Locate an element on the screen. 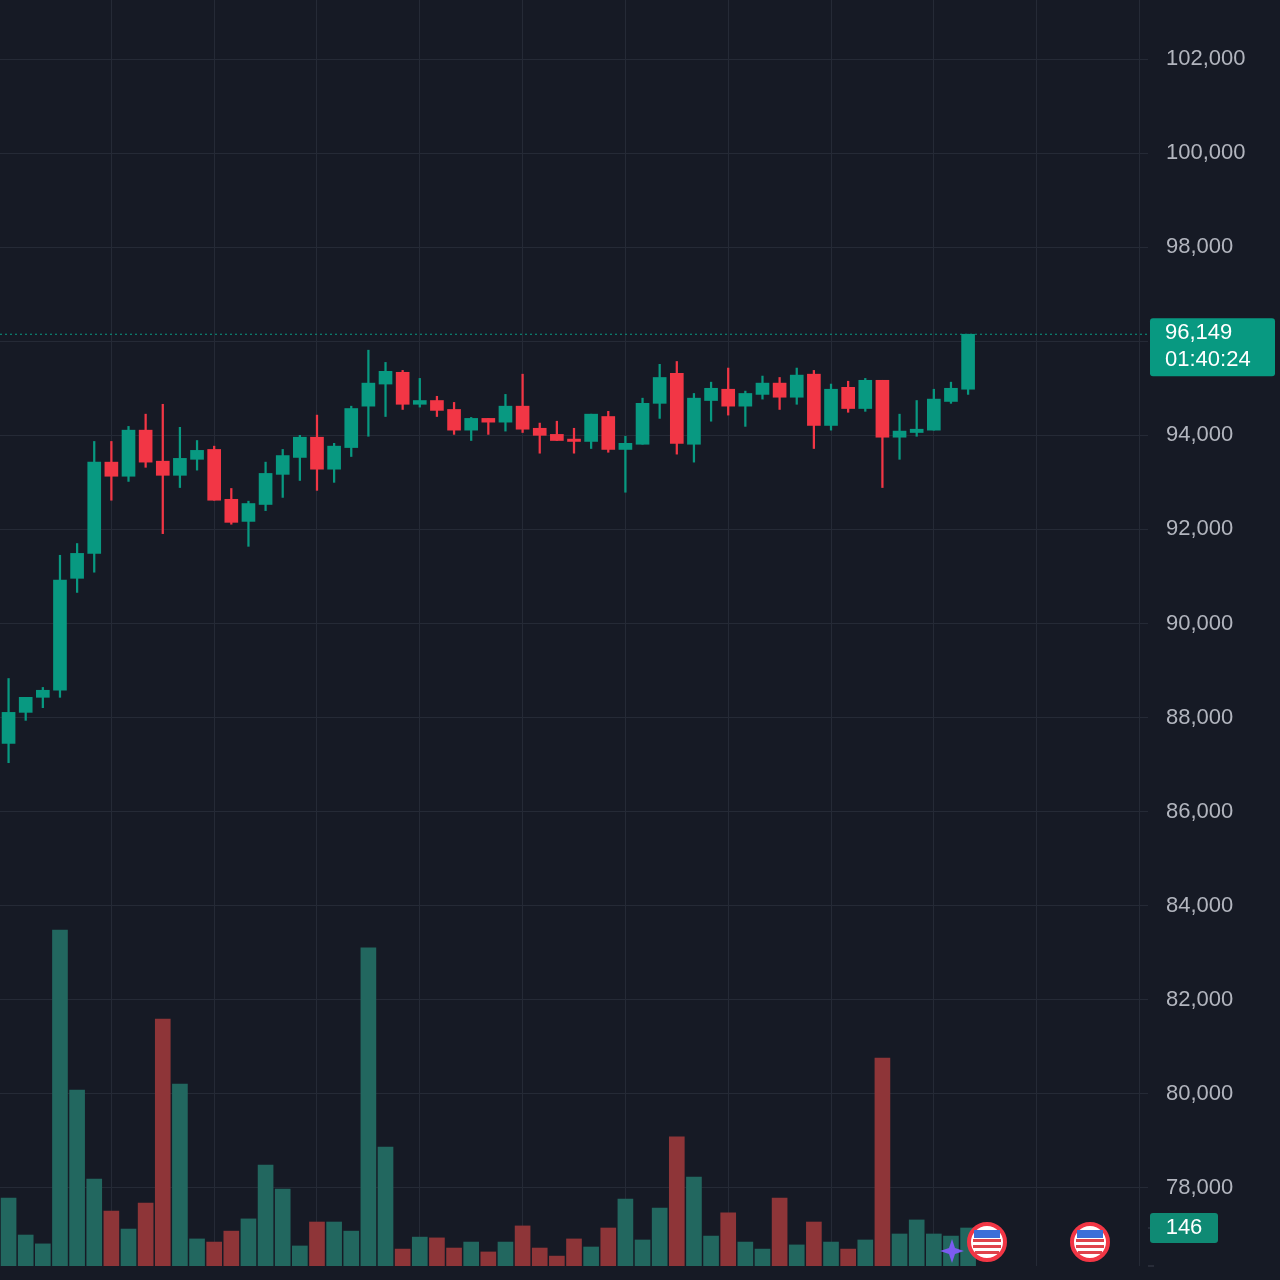  y-tick-label: 90,000 is located at coordinates (1200, 622).